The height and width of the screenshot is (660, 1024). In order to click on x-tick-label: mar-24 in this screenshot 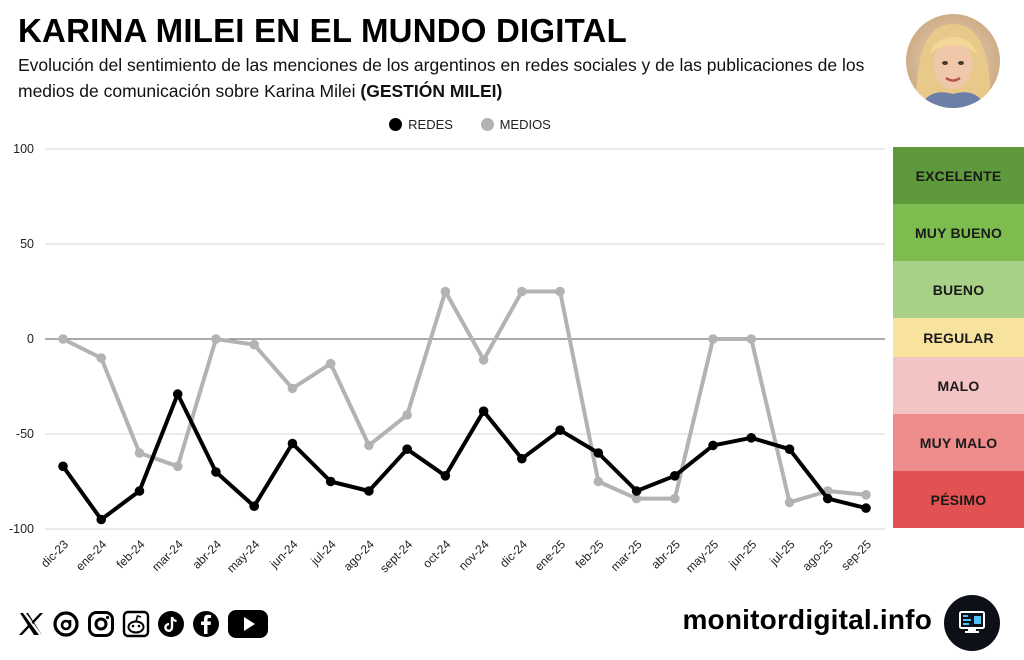, I will do `click(167, 555)`.